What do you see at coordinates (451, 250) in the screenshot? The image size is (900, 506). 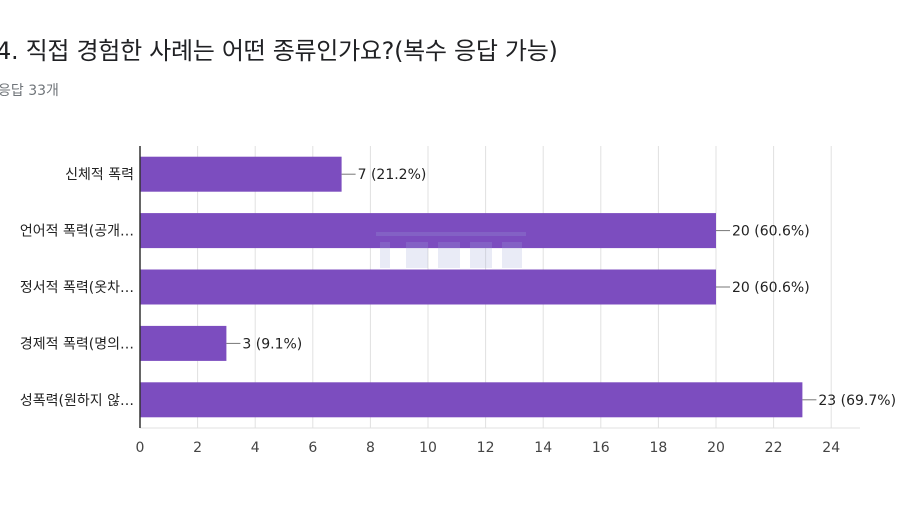 I see `watermark-logo` at bounding box center [451, 250].